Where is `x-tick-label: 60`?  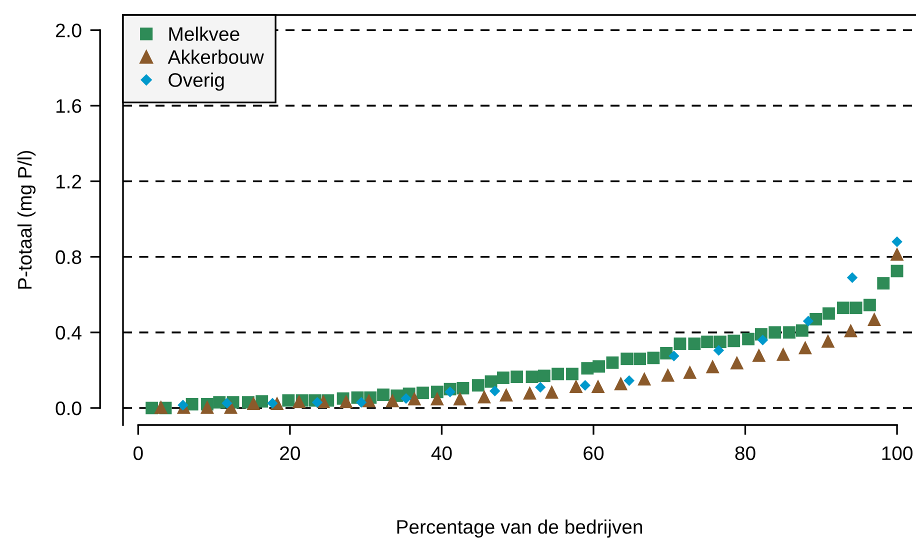 x-tick-label: 60 is located at coordinates (594, 453).